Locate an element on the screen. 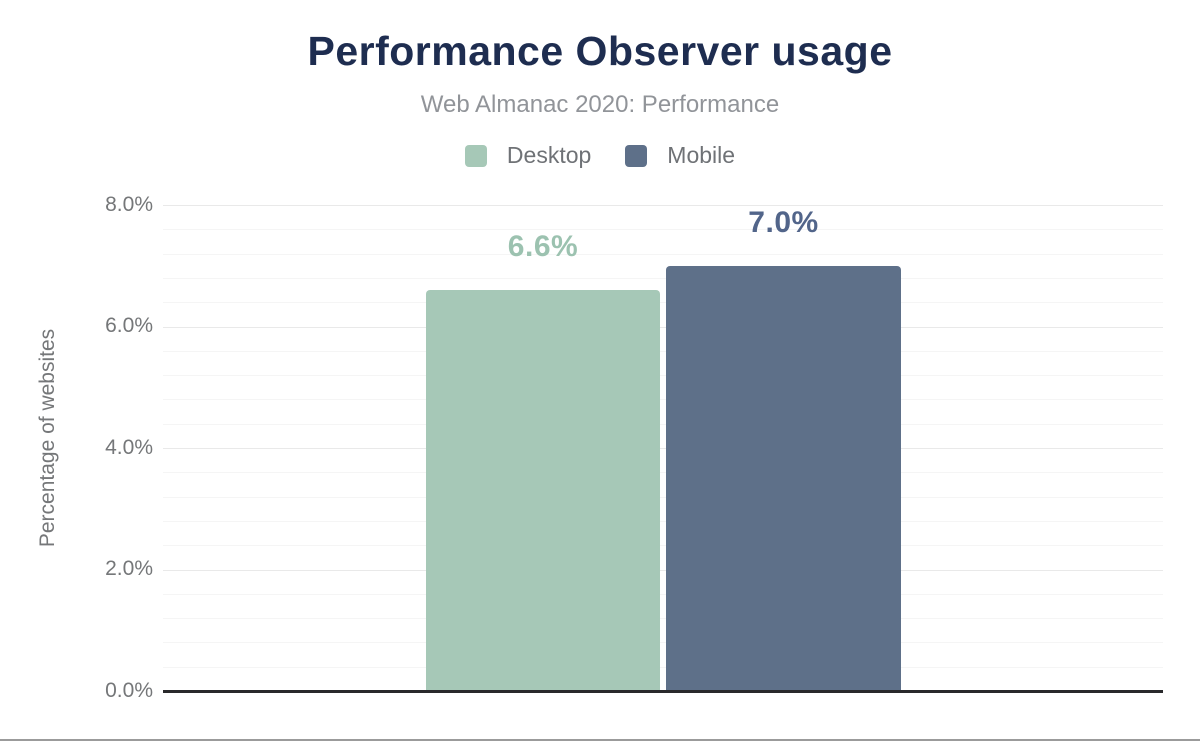 The width and height of the screenshot is (1200, 742). bar-group: 6.6% is located at coordinates (543, 448).